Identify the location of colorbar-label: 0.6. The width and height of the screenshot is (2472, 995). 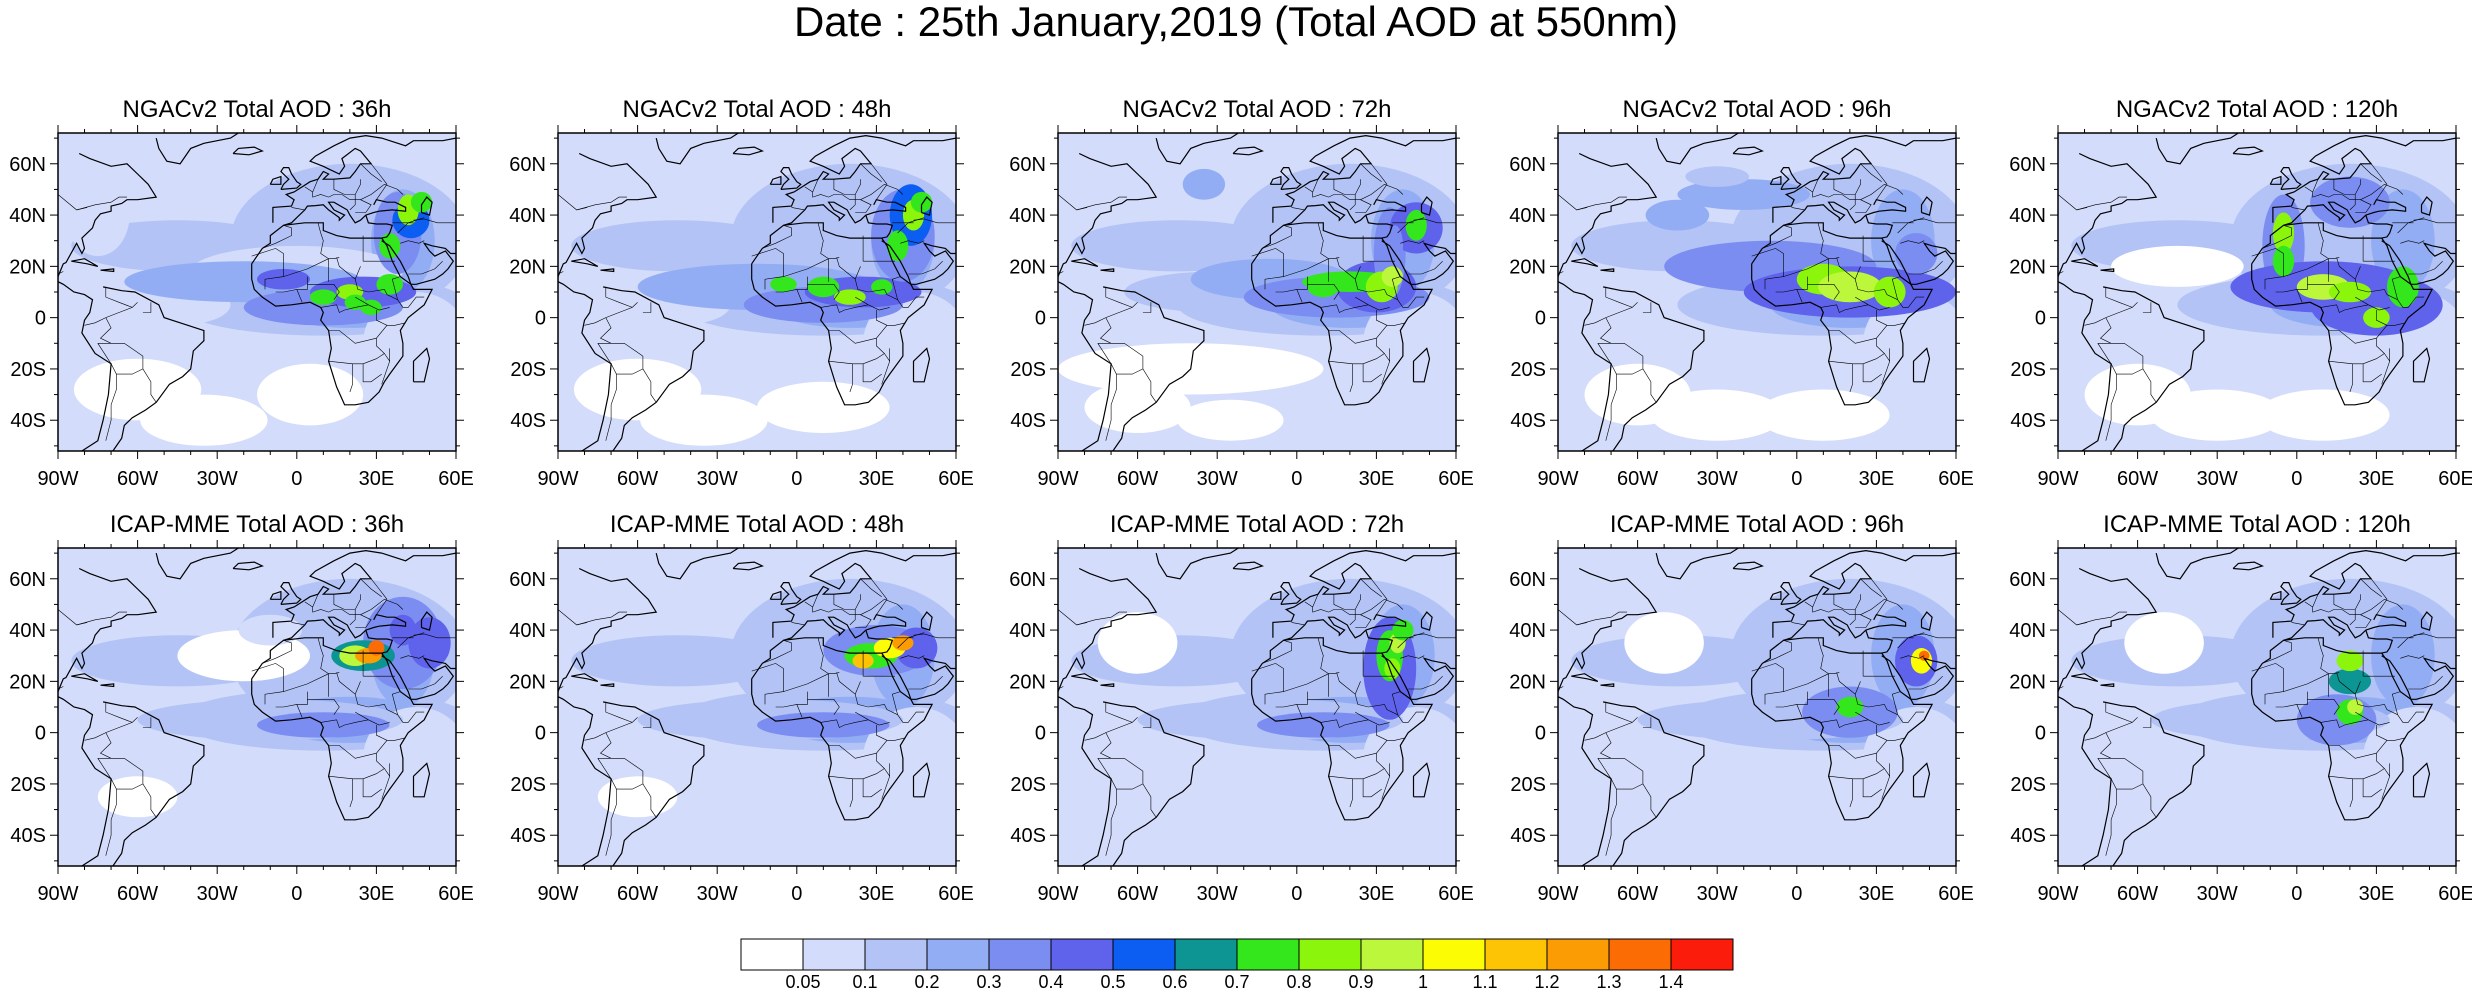
(1175, 982).